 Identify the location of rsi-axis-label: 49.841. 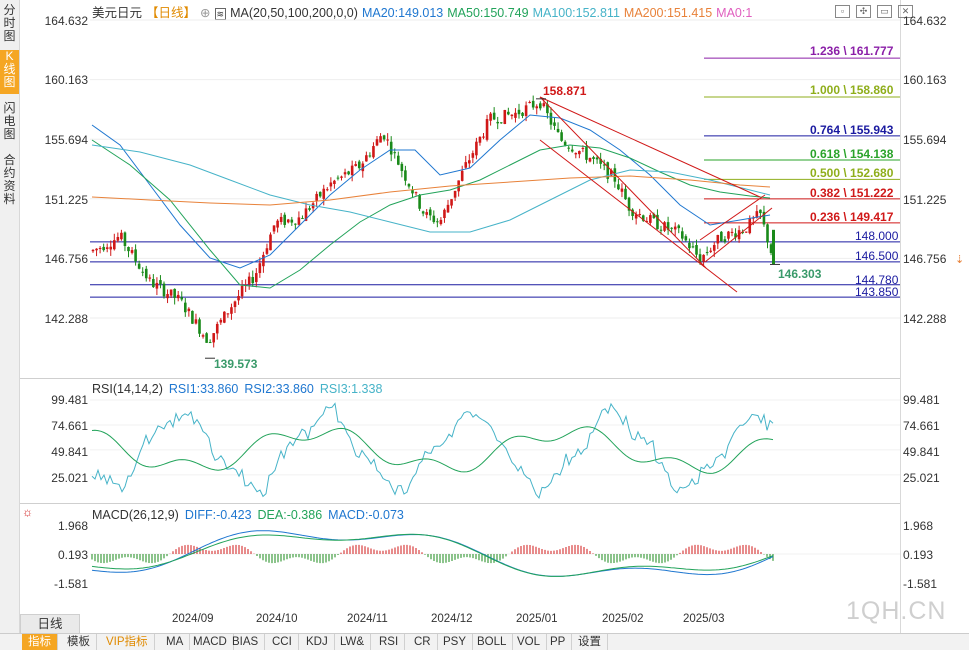
(69, 452).